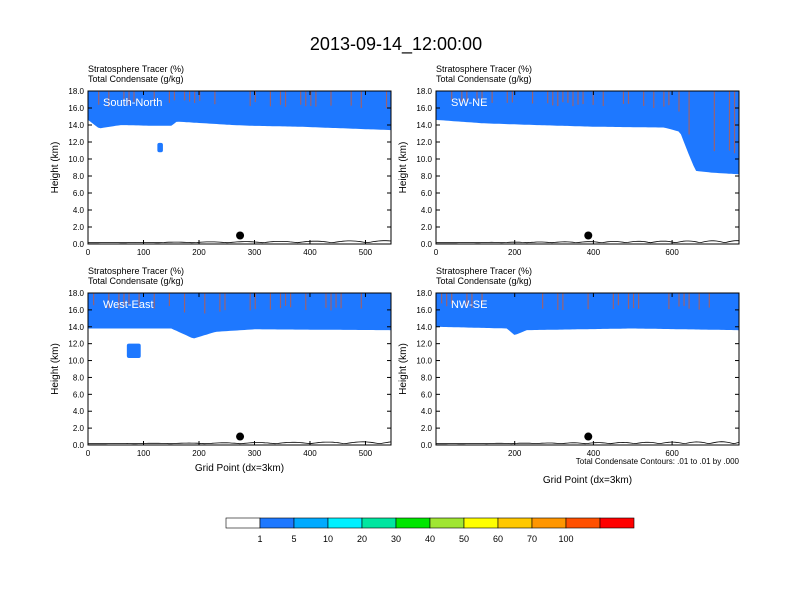 This screenshot has height=612, width=792. I want to click on figure-title: 2013-09-14_12:00:00, so click(396, 44).